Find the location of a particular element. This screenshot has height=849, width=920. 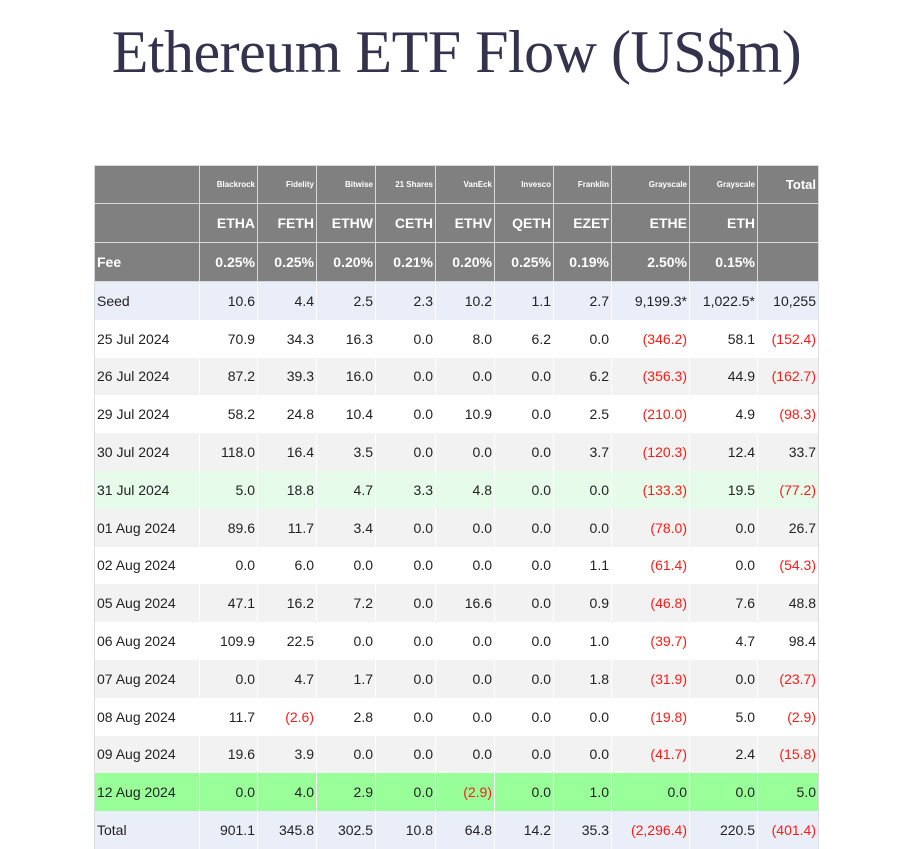

flow-cell: 35.3 is located at coordinates (595, 830).